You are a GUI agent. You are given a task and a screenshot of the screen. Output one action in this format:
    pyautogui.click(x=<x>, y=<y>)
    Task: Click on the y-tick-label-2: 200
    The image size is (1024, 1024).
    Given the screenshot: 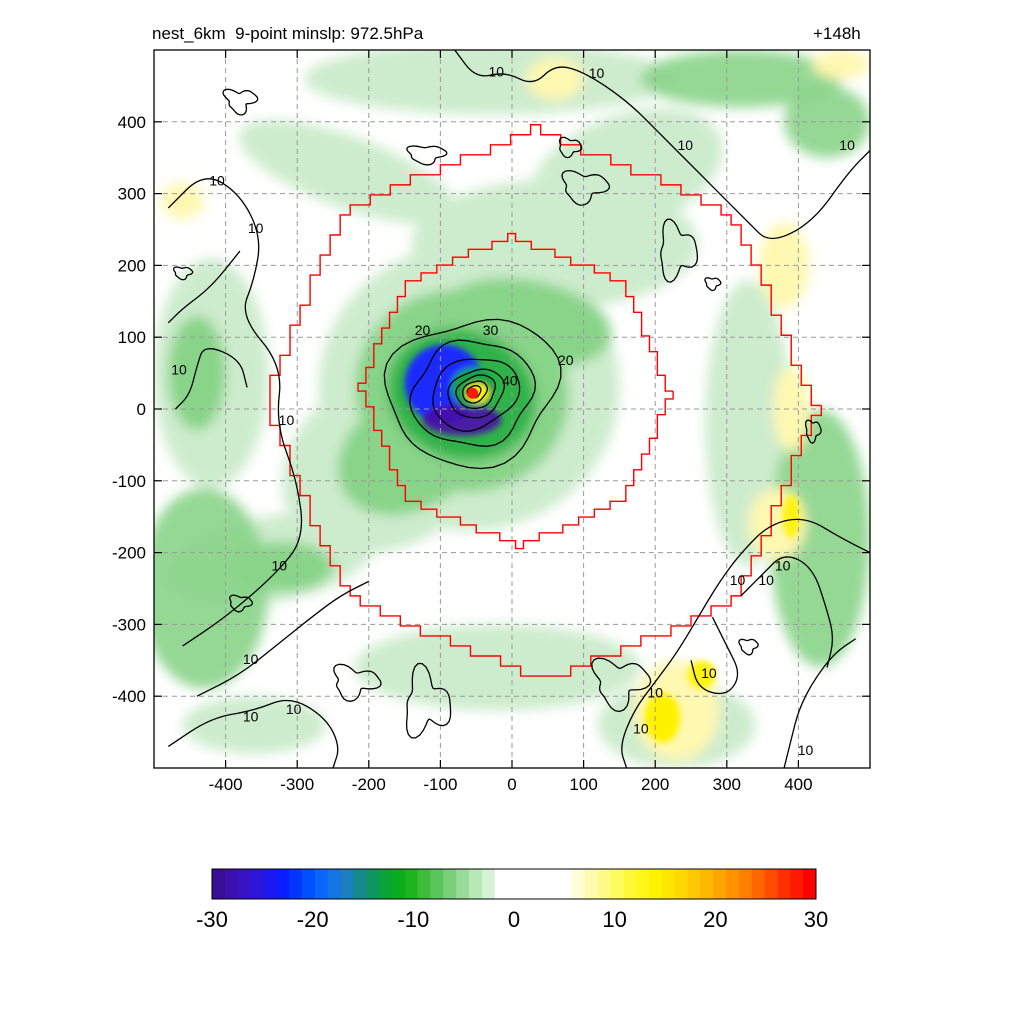 What is the action you would take?
    pyautogui.click(x=132, y=265)
    